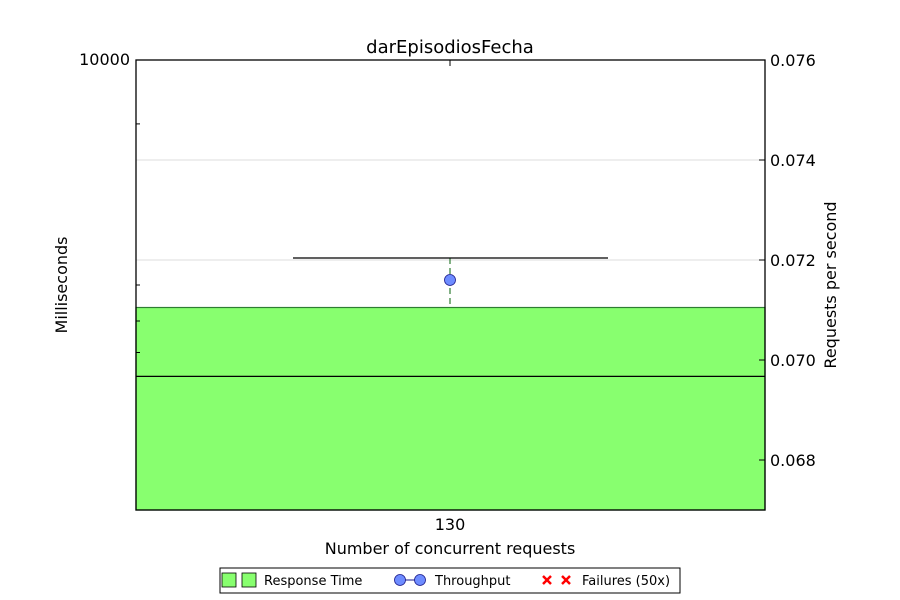 The height and width of the screenshot is (600, 900). What do you see at coordinates (793, 60) in the screenshot?
I see `right-tick-label: 0.076` at bounding box center [793, 60].